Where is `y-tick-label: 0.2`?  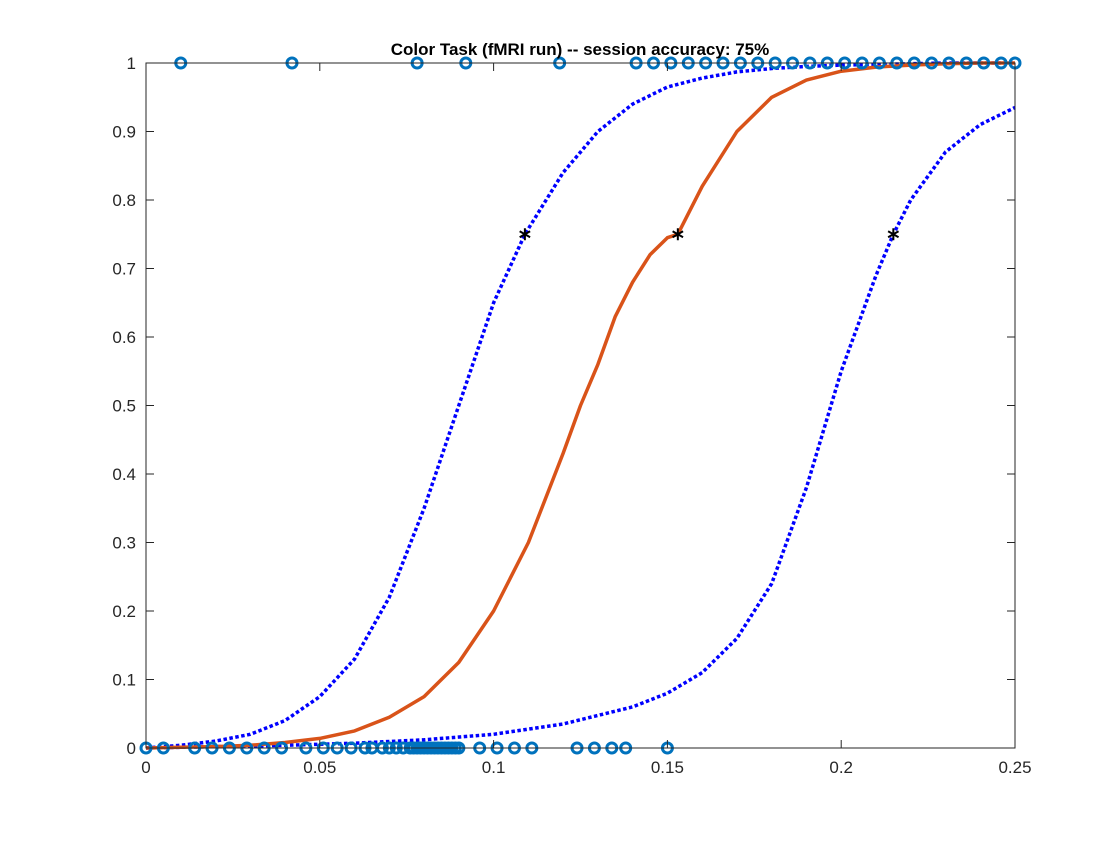 y-tick-label: 0.2 is located at coordinates (124, 611).